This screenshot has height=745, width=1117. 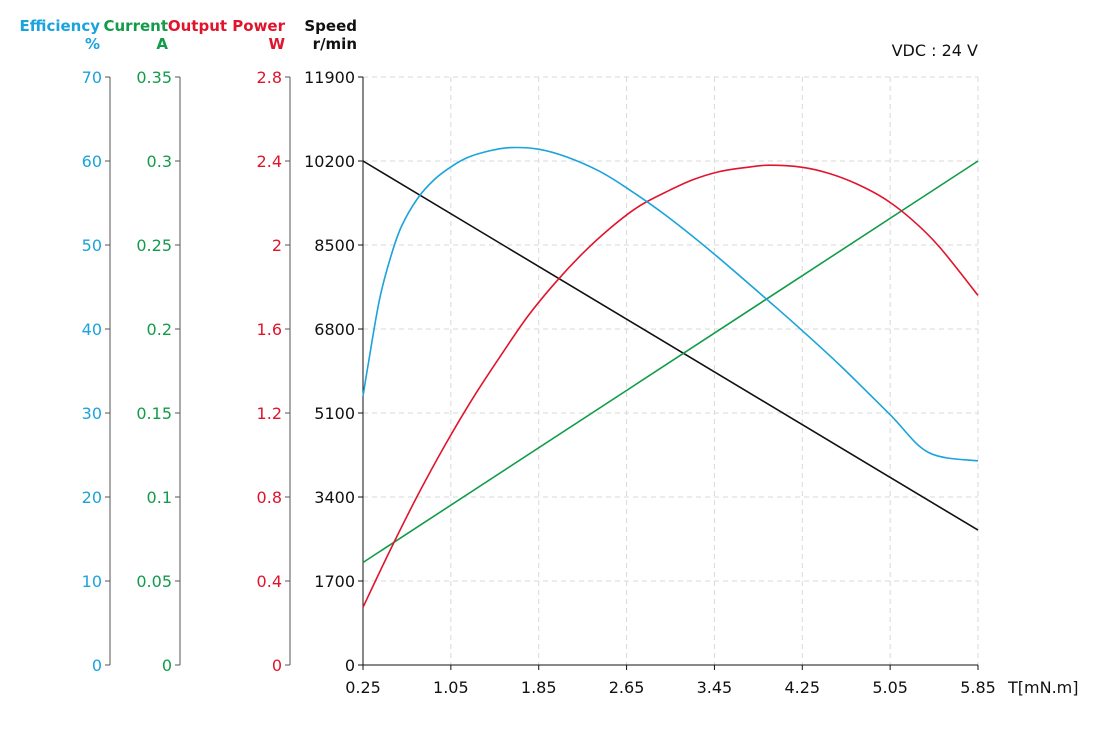 What do you see at coordinates (350, 665) in the screenshot?
I see `speed-tick-label: 0` at bounding box center [350, 665].